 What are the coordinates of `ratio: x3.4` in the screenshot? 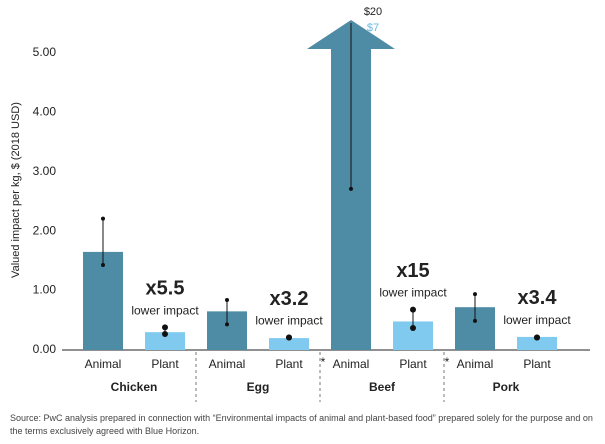 It's located at (538, 298).